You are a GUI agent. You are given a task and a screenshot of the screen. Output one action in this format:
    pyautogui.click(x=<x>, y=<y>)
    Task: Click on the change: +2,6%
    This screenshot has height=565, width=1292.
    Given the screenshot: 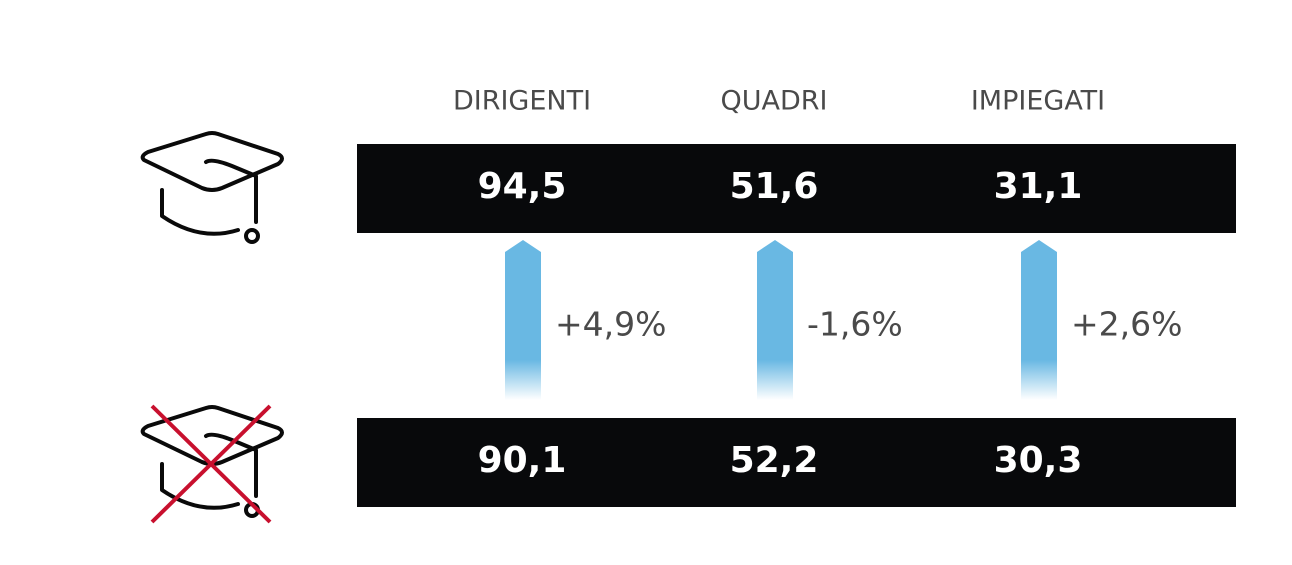 What is the action you would take?
    pyautogui.click(x=1127, y=324)
    